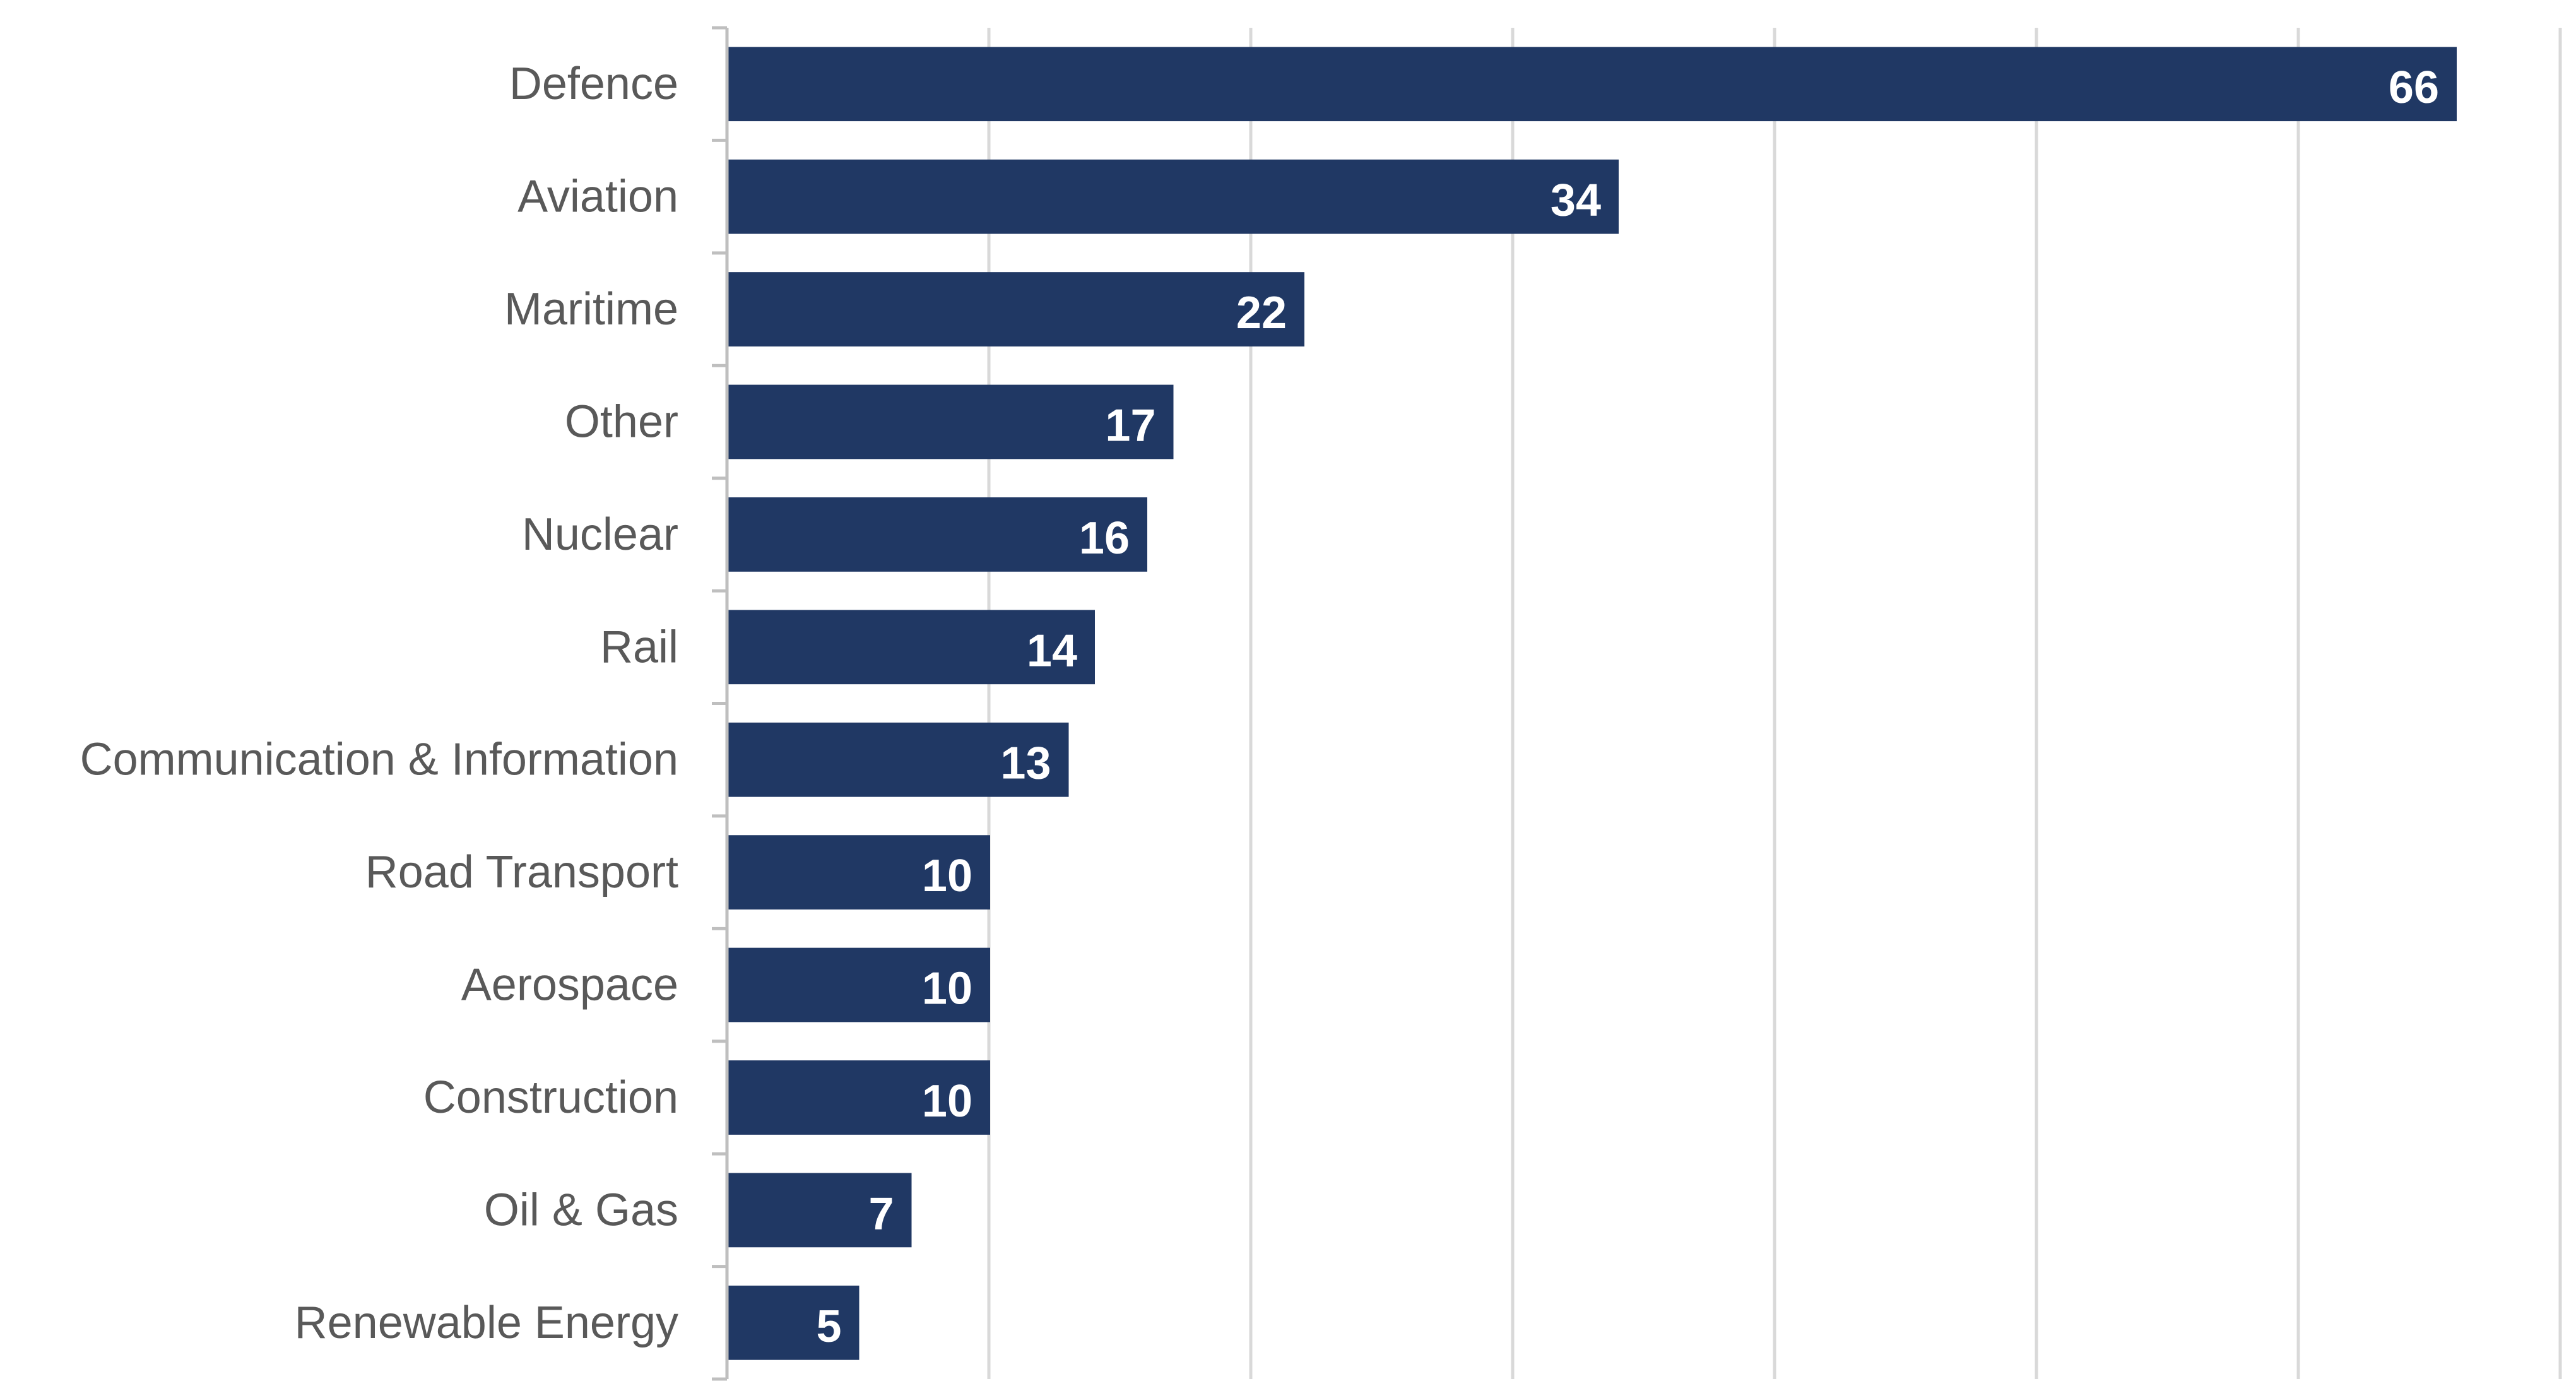 This screenshot has width=2576, height=1398. I want to click on category-label: Construction, so click(550, 1097).